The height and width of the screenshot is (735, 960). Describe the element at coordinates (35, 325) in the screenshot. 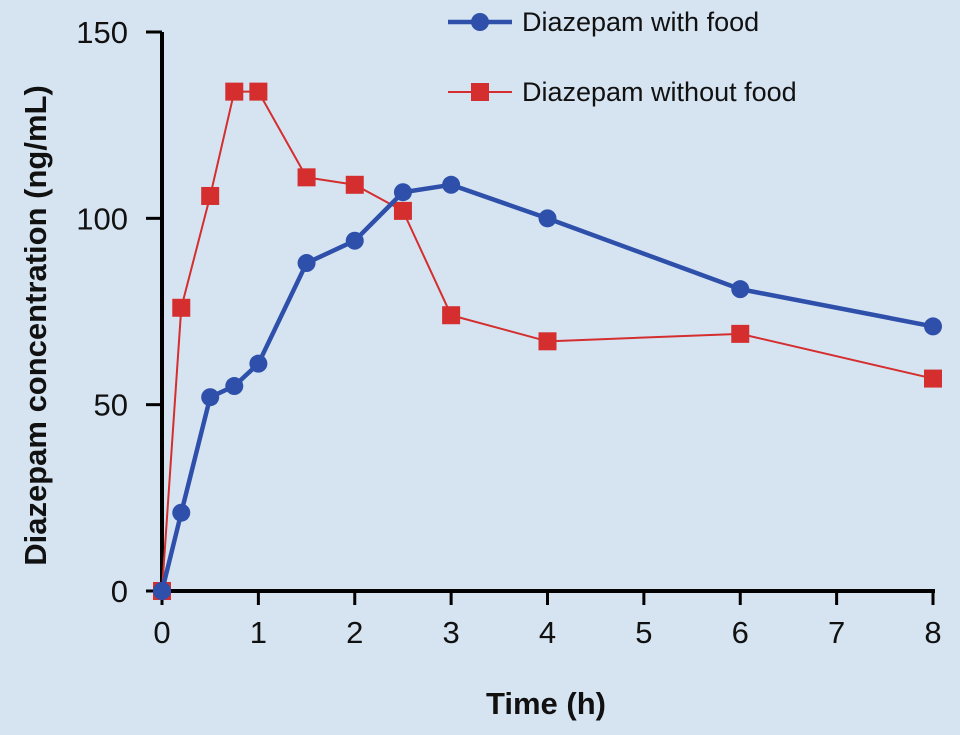

I see `y-axis-title: Diazepam concentration (ng/mL)` at that location.